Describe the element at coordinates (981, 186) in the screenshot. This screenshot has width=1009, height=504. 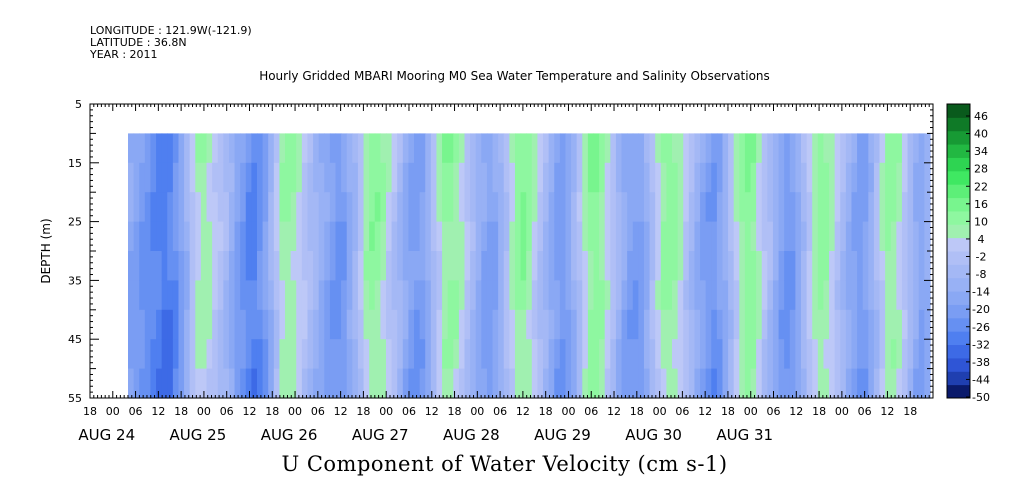
I see `colorbar-label: 22` at that location.